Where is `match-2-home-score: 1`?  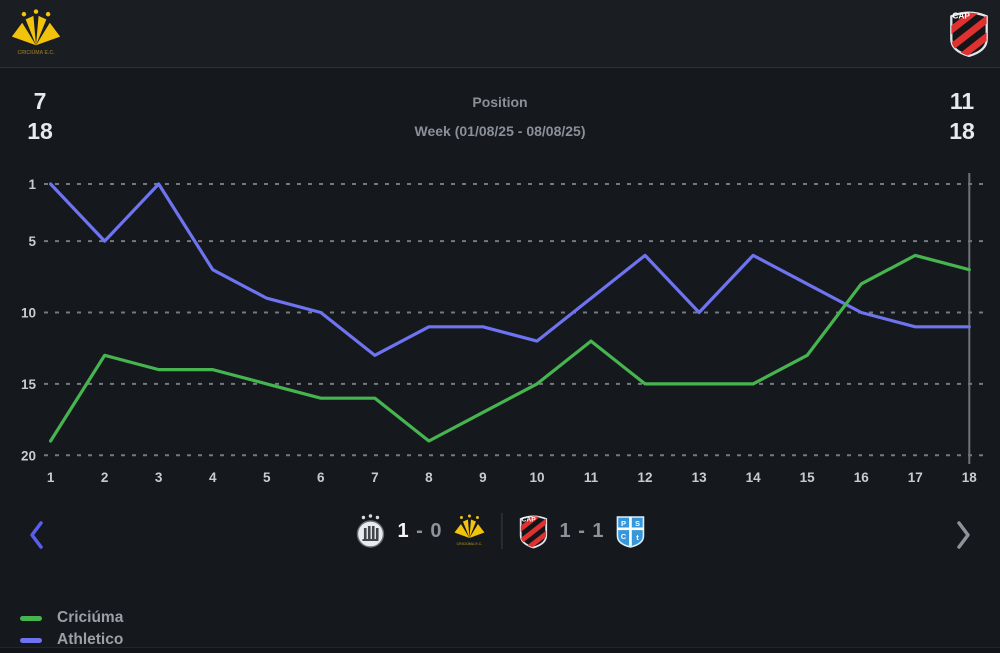 match-2-home-score: 1 is located at coordinates (565, 530).